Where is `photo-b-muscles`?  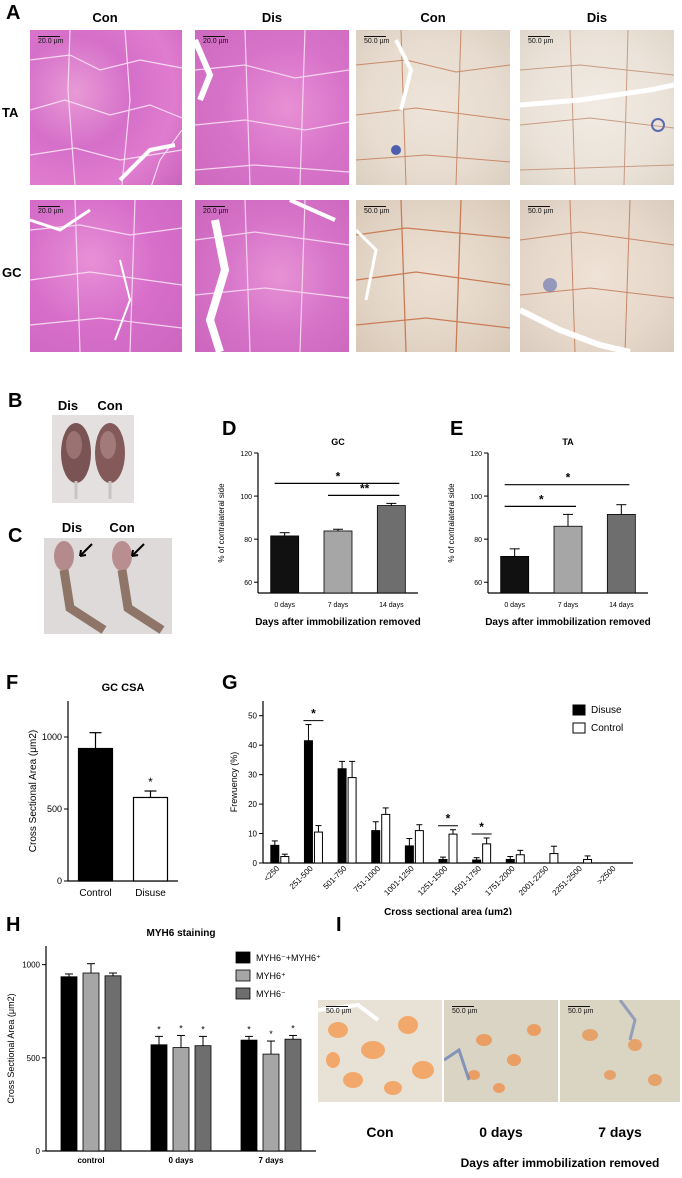
photo-b-muscles is located at coordinates (93, 459).